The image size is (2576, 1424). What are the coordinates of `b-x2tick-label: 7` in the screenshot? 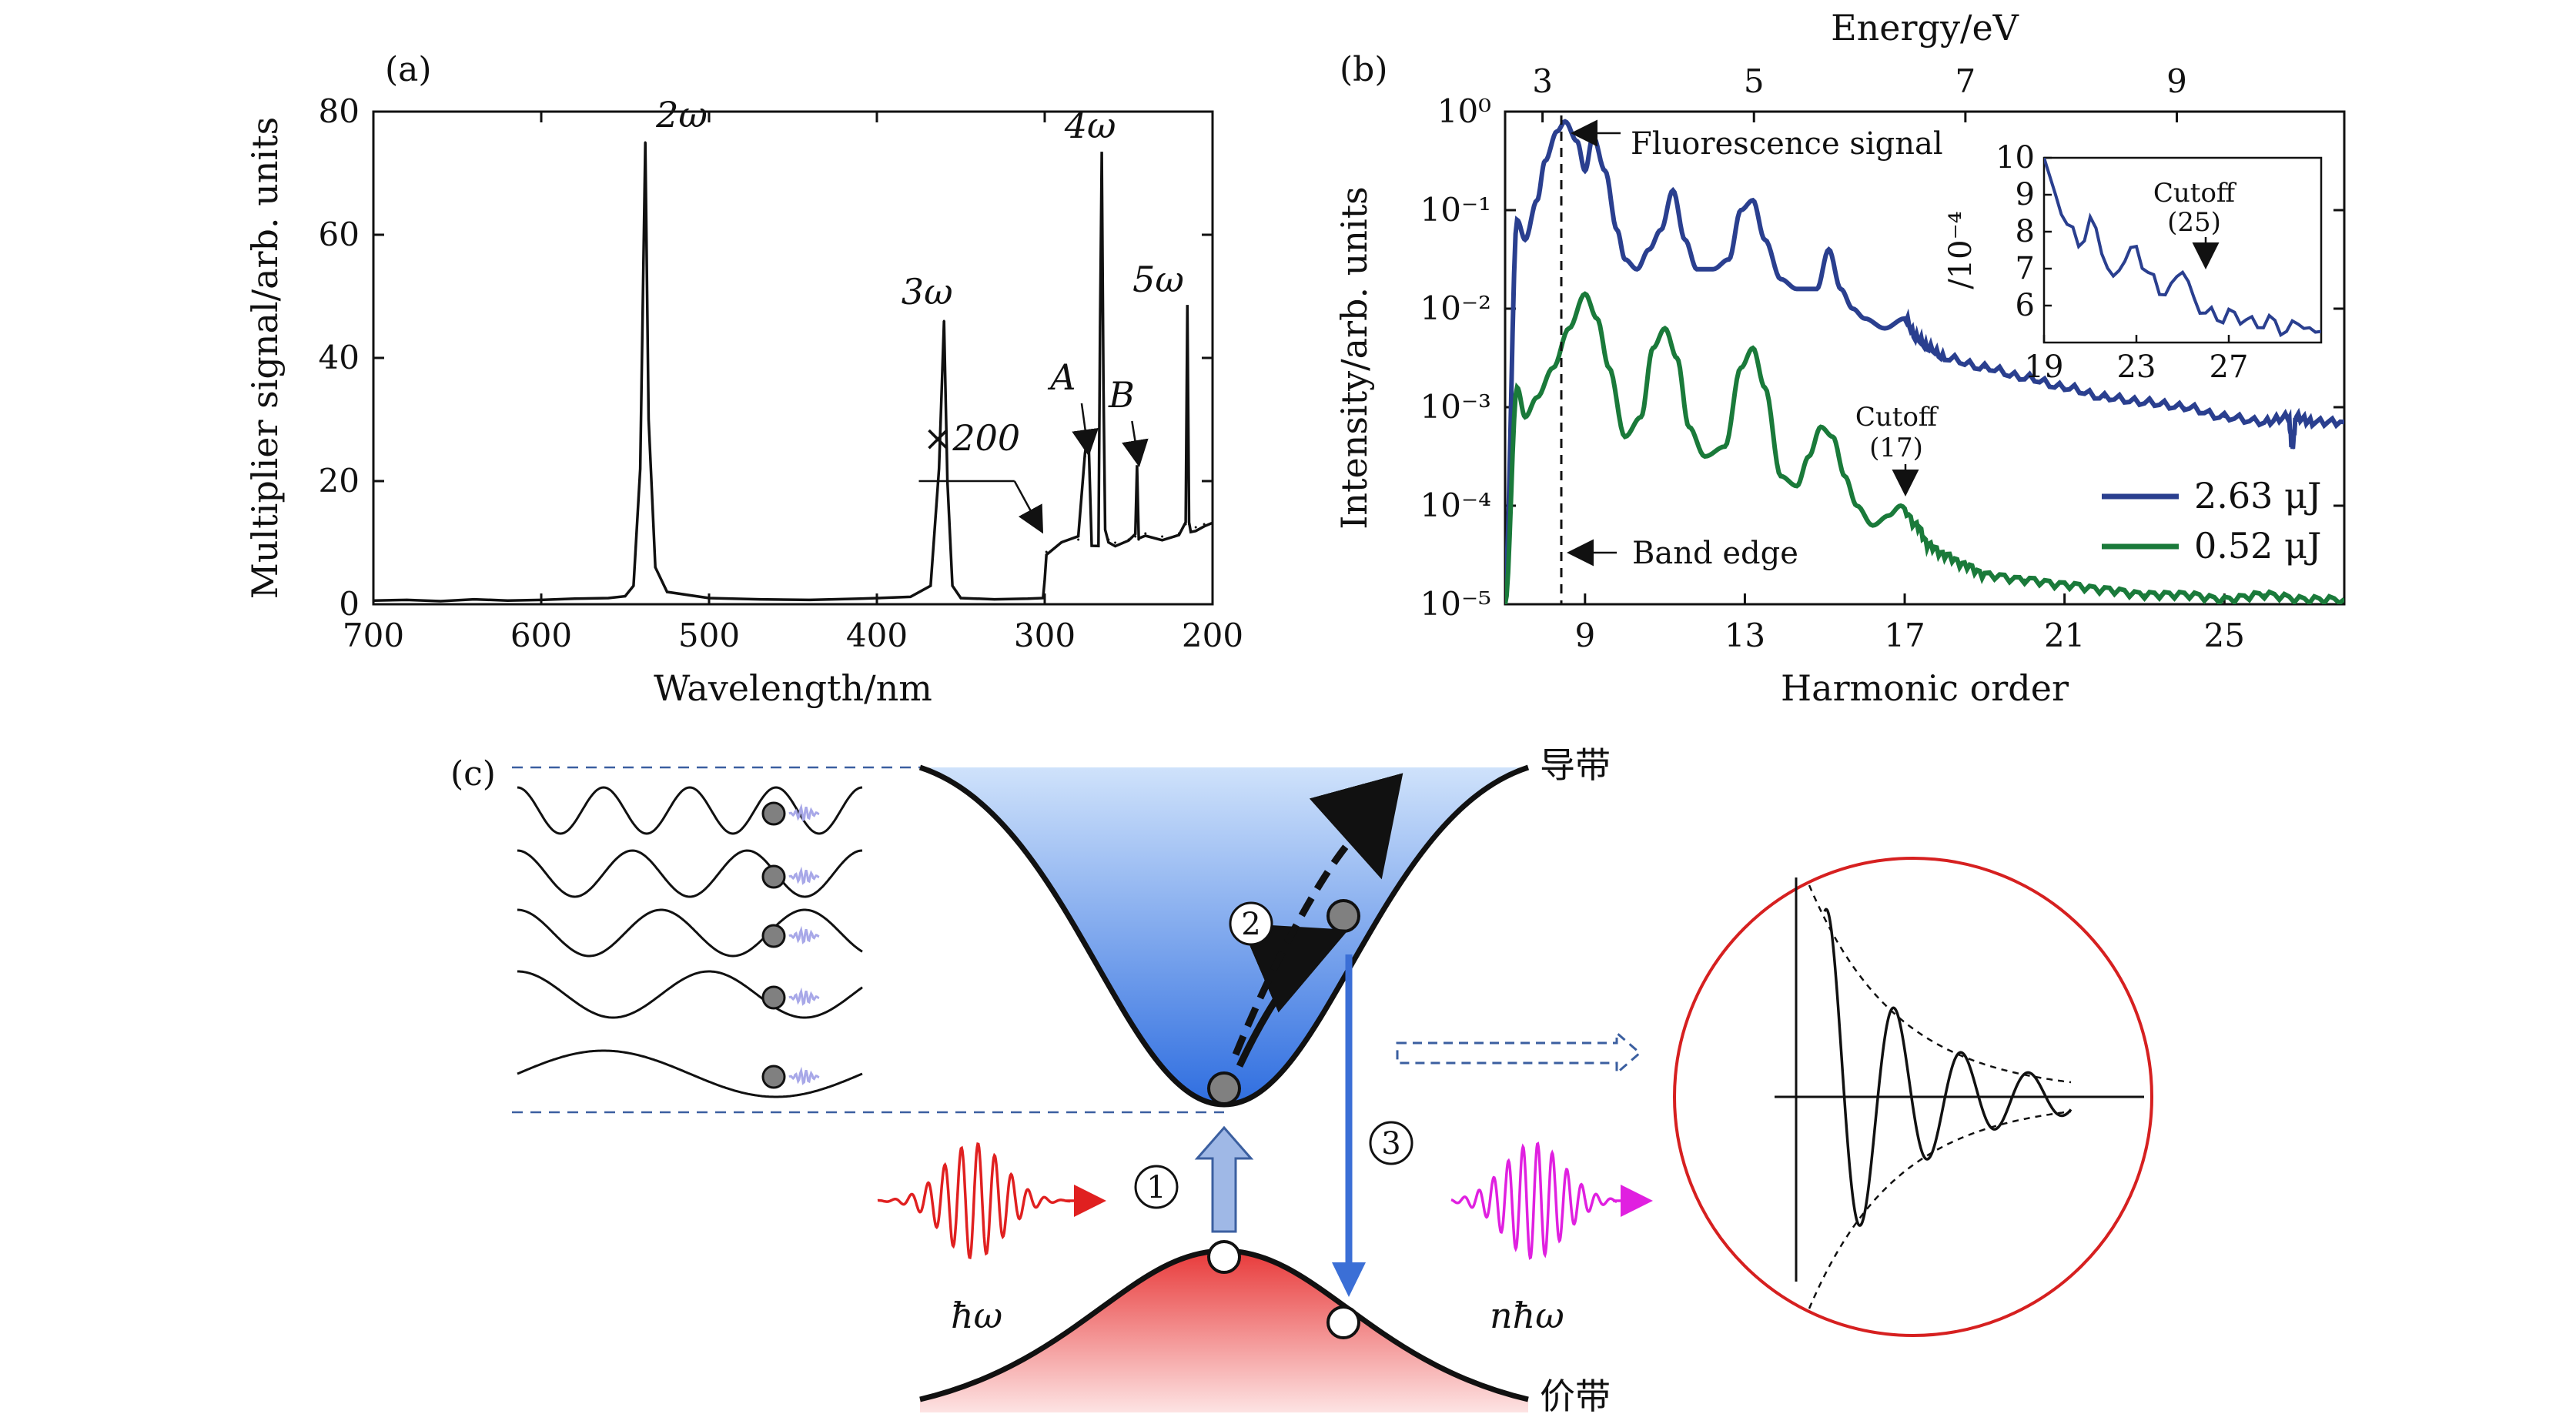 It's located at (1965, 81).